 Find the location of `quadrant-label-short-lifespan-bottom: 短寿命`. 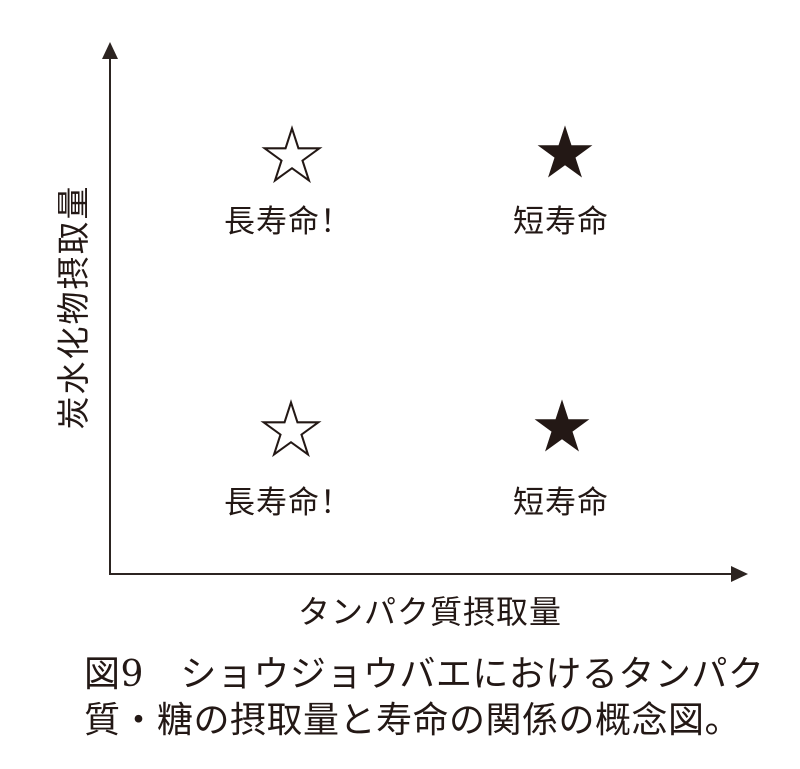

quadrant-label-short-lifespan-bottom: 短寿命 is located at coordinates (561, 503).